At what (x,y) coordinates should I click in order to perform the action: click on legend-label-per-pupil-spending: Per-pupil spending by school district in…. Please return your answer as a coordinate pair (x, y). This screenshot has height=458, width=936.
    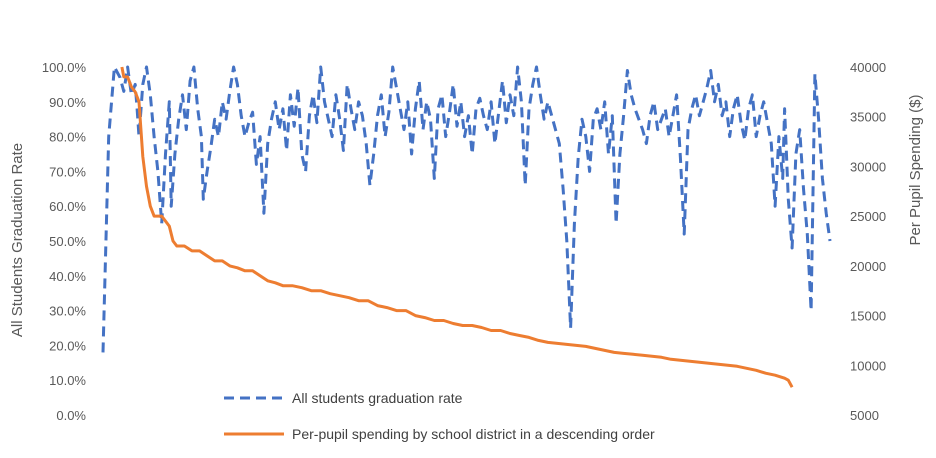
    Looking at the image, I should click on (473, 434).